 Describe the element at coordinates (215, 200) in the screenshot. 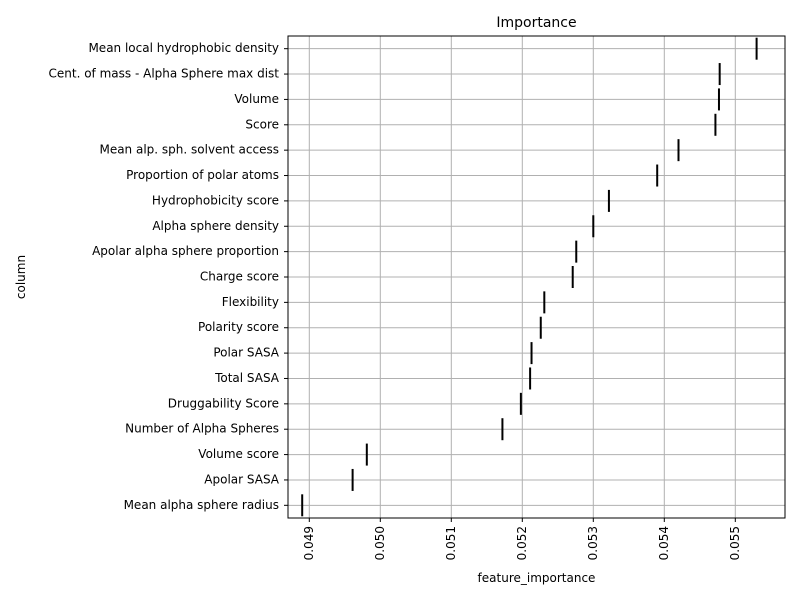

I see `y-tick-label: Hydrophobicity score` at that location.